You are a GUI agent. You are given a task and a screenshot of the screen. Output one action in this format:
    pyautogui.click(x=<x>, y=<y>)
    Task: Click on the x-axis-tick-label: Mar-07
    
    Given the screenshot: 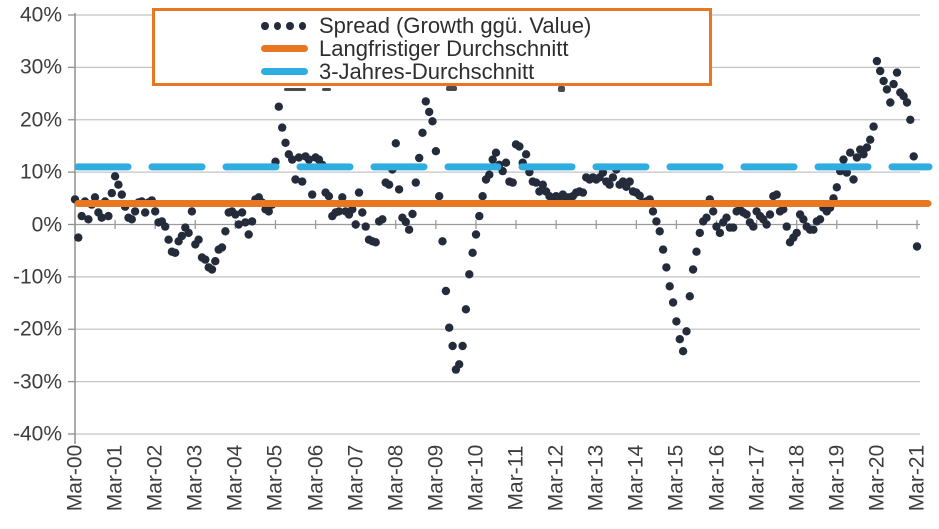 What is the action you would take?
    pyautogui.click(x=356, y=478)
    